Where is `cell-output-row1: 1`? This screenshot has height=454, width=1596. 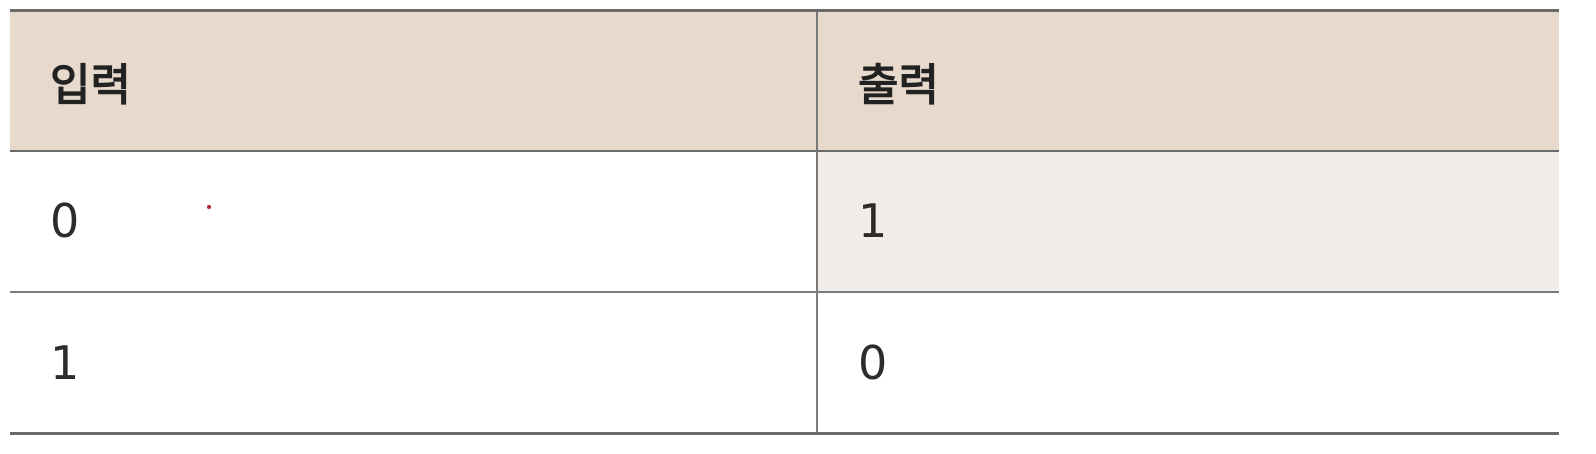
cell-output-row1: 1 is located at coordinates (1188, 221).